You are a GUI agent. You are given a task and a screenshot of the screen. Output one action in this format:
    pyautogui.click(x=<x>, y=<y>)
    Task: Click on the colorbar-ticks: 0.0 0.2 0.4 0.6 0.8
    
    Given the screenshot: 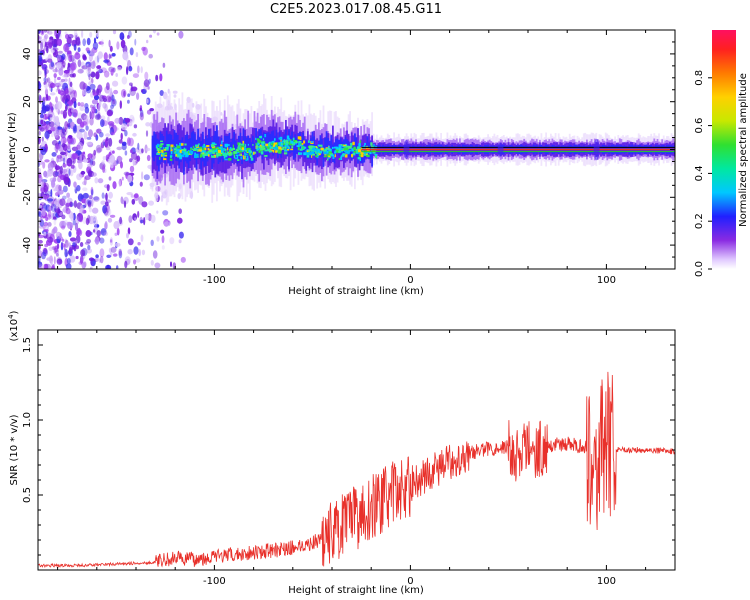 What is the action you would take?
    pyautogui.click(x=703, y=173)
    